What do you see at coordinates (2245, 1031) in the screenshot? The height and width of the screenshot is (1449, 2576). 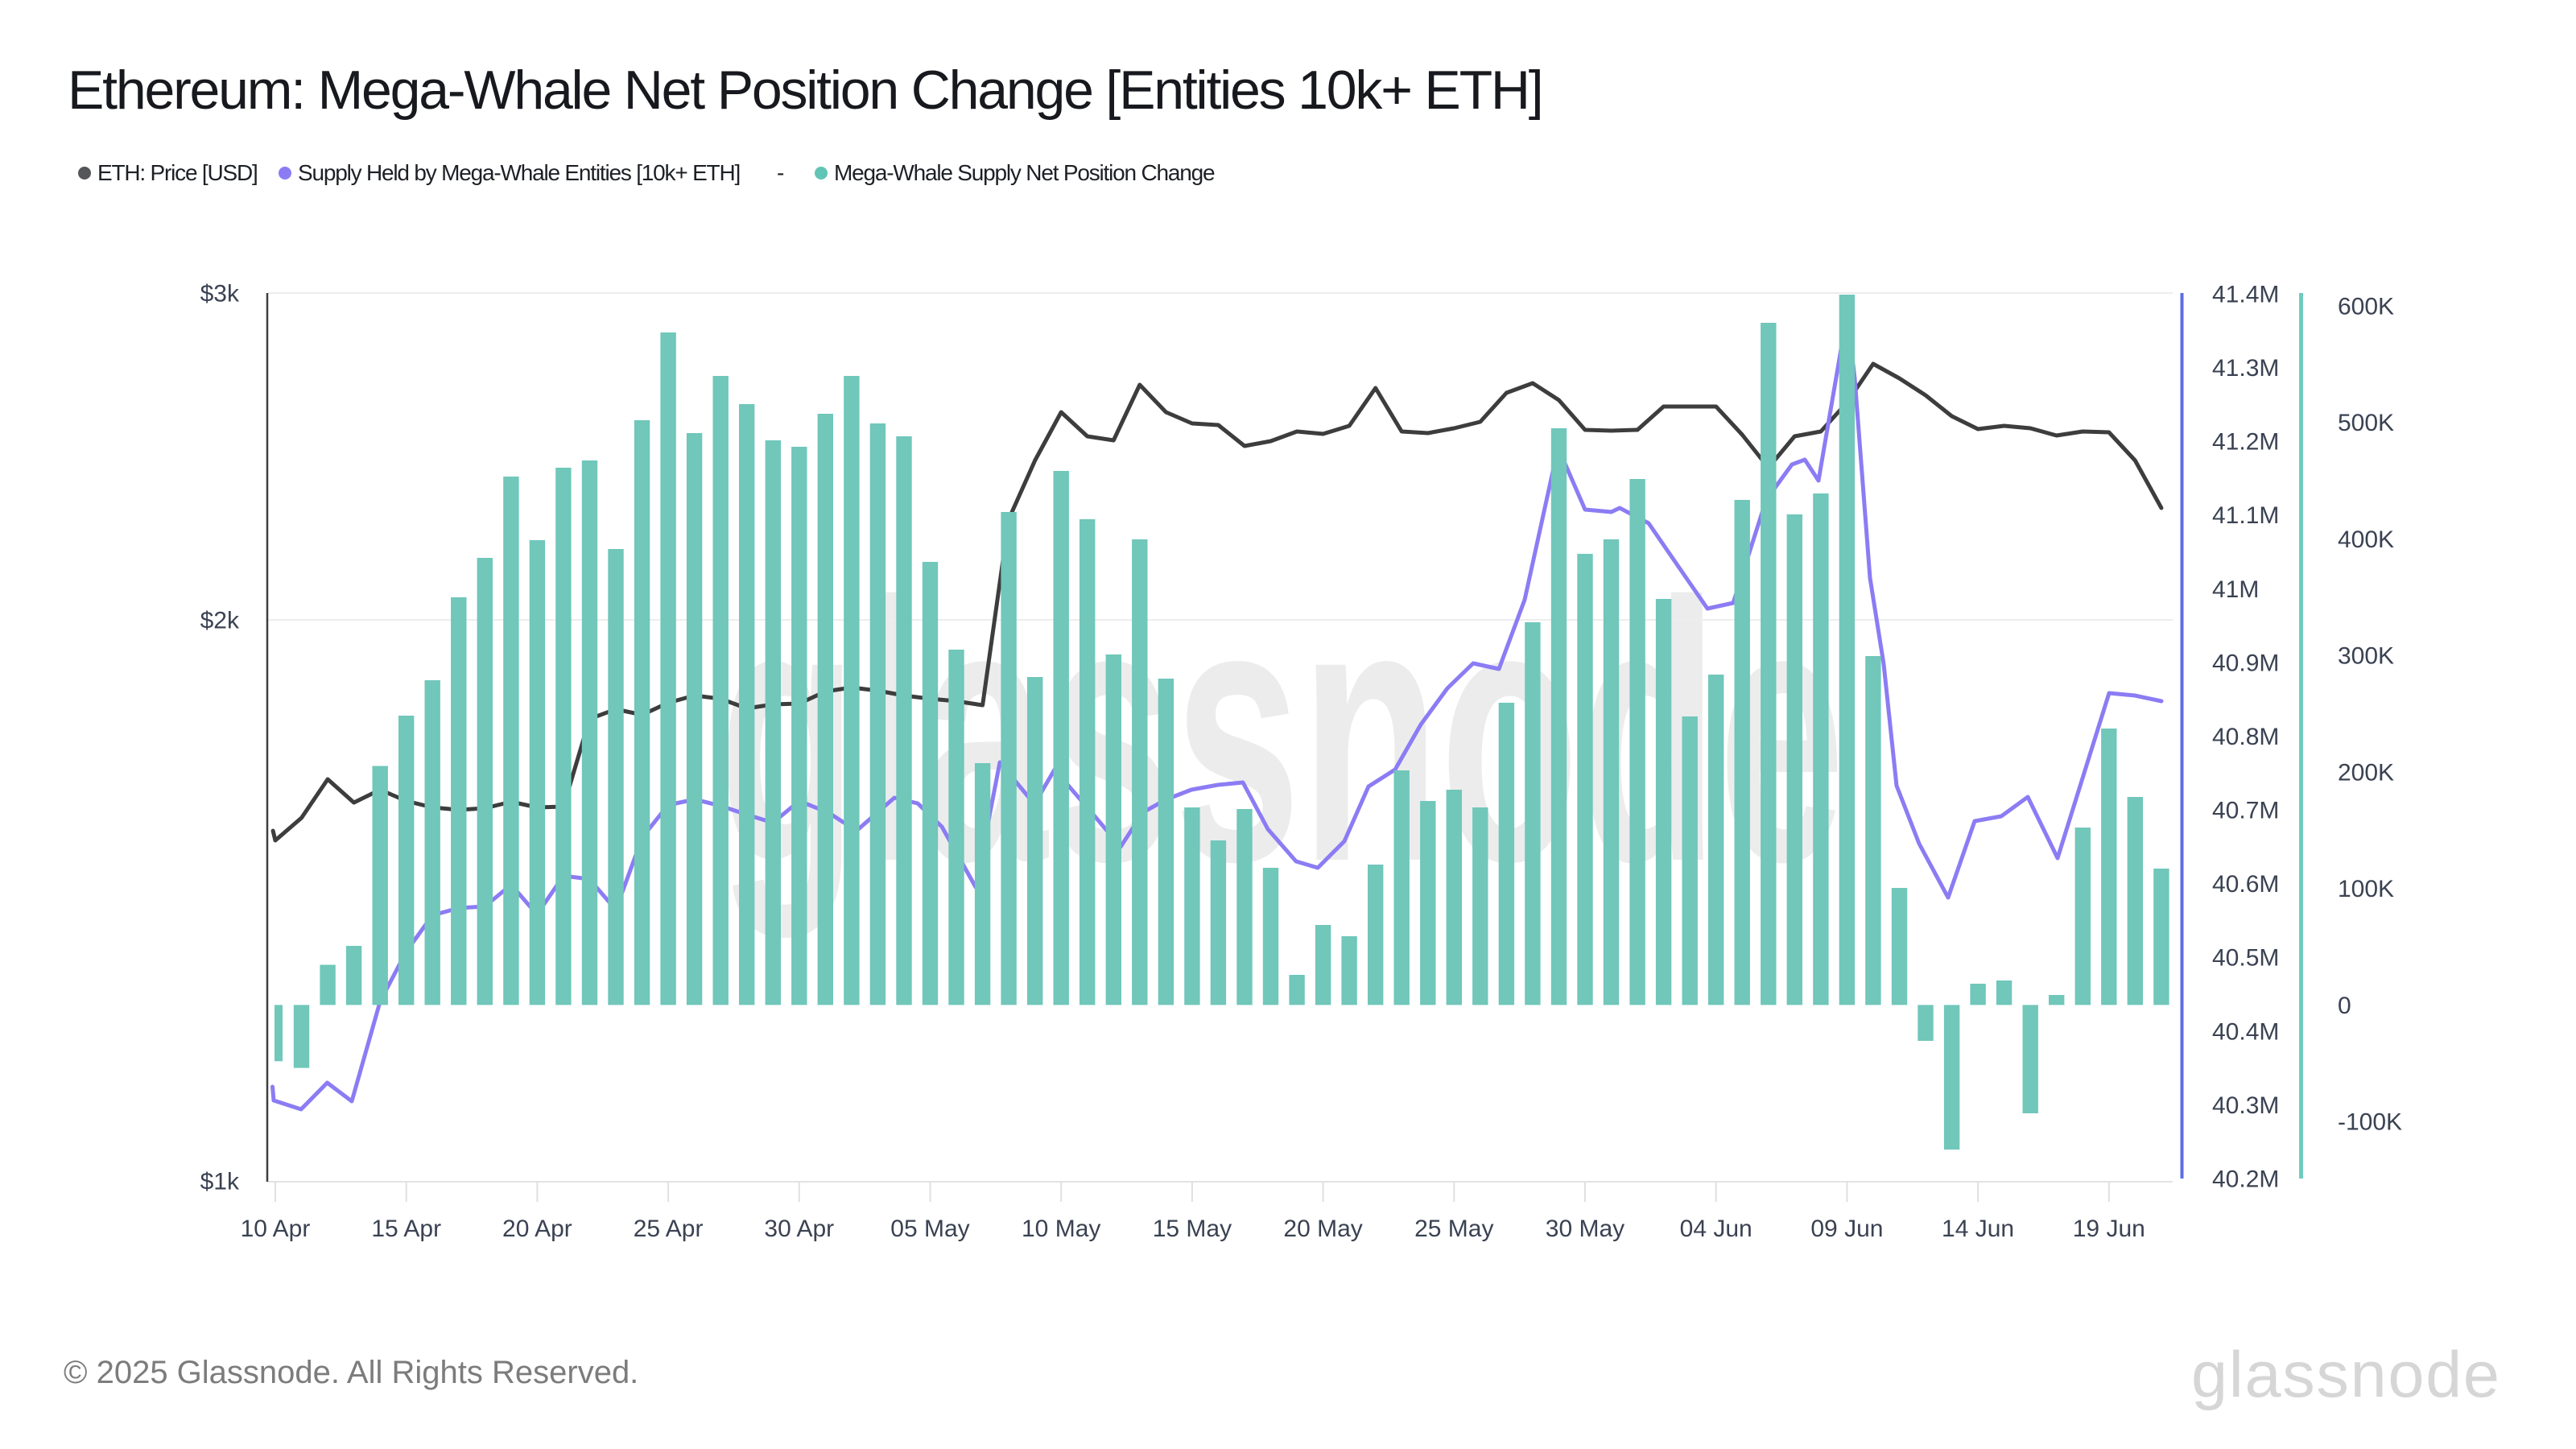 I see `svg-text: 40.4M` at bounding box center [2245, 1031].